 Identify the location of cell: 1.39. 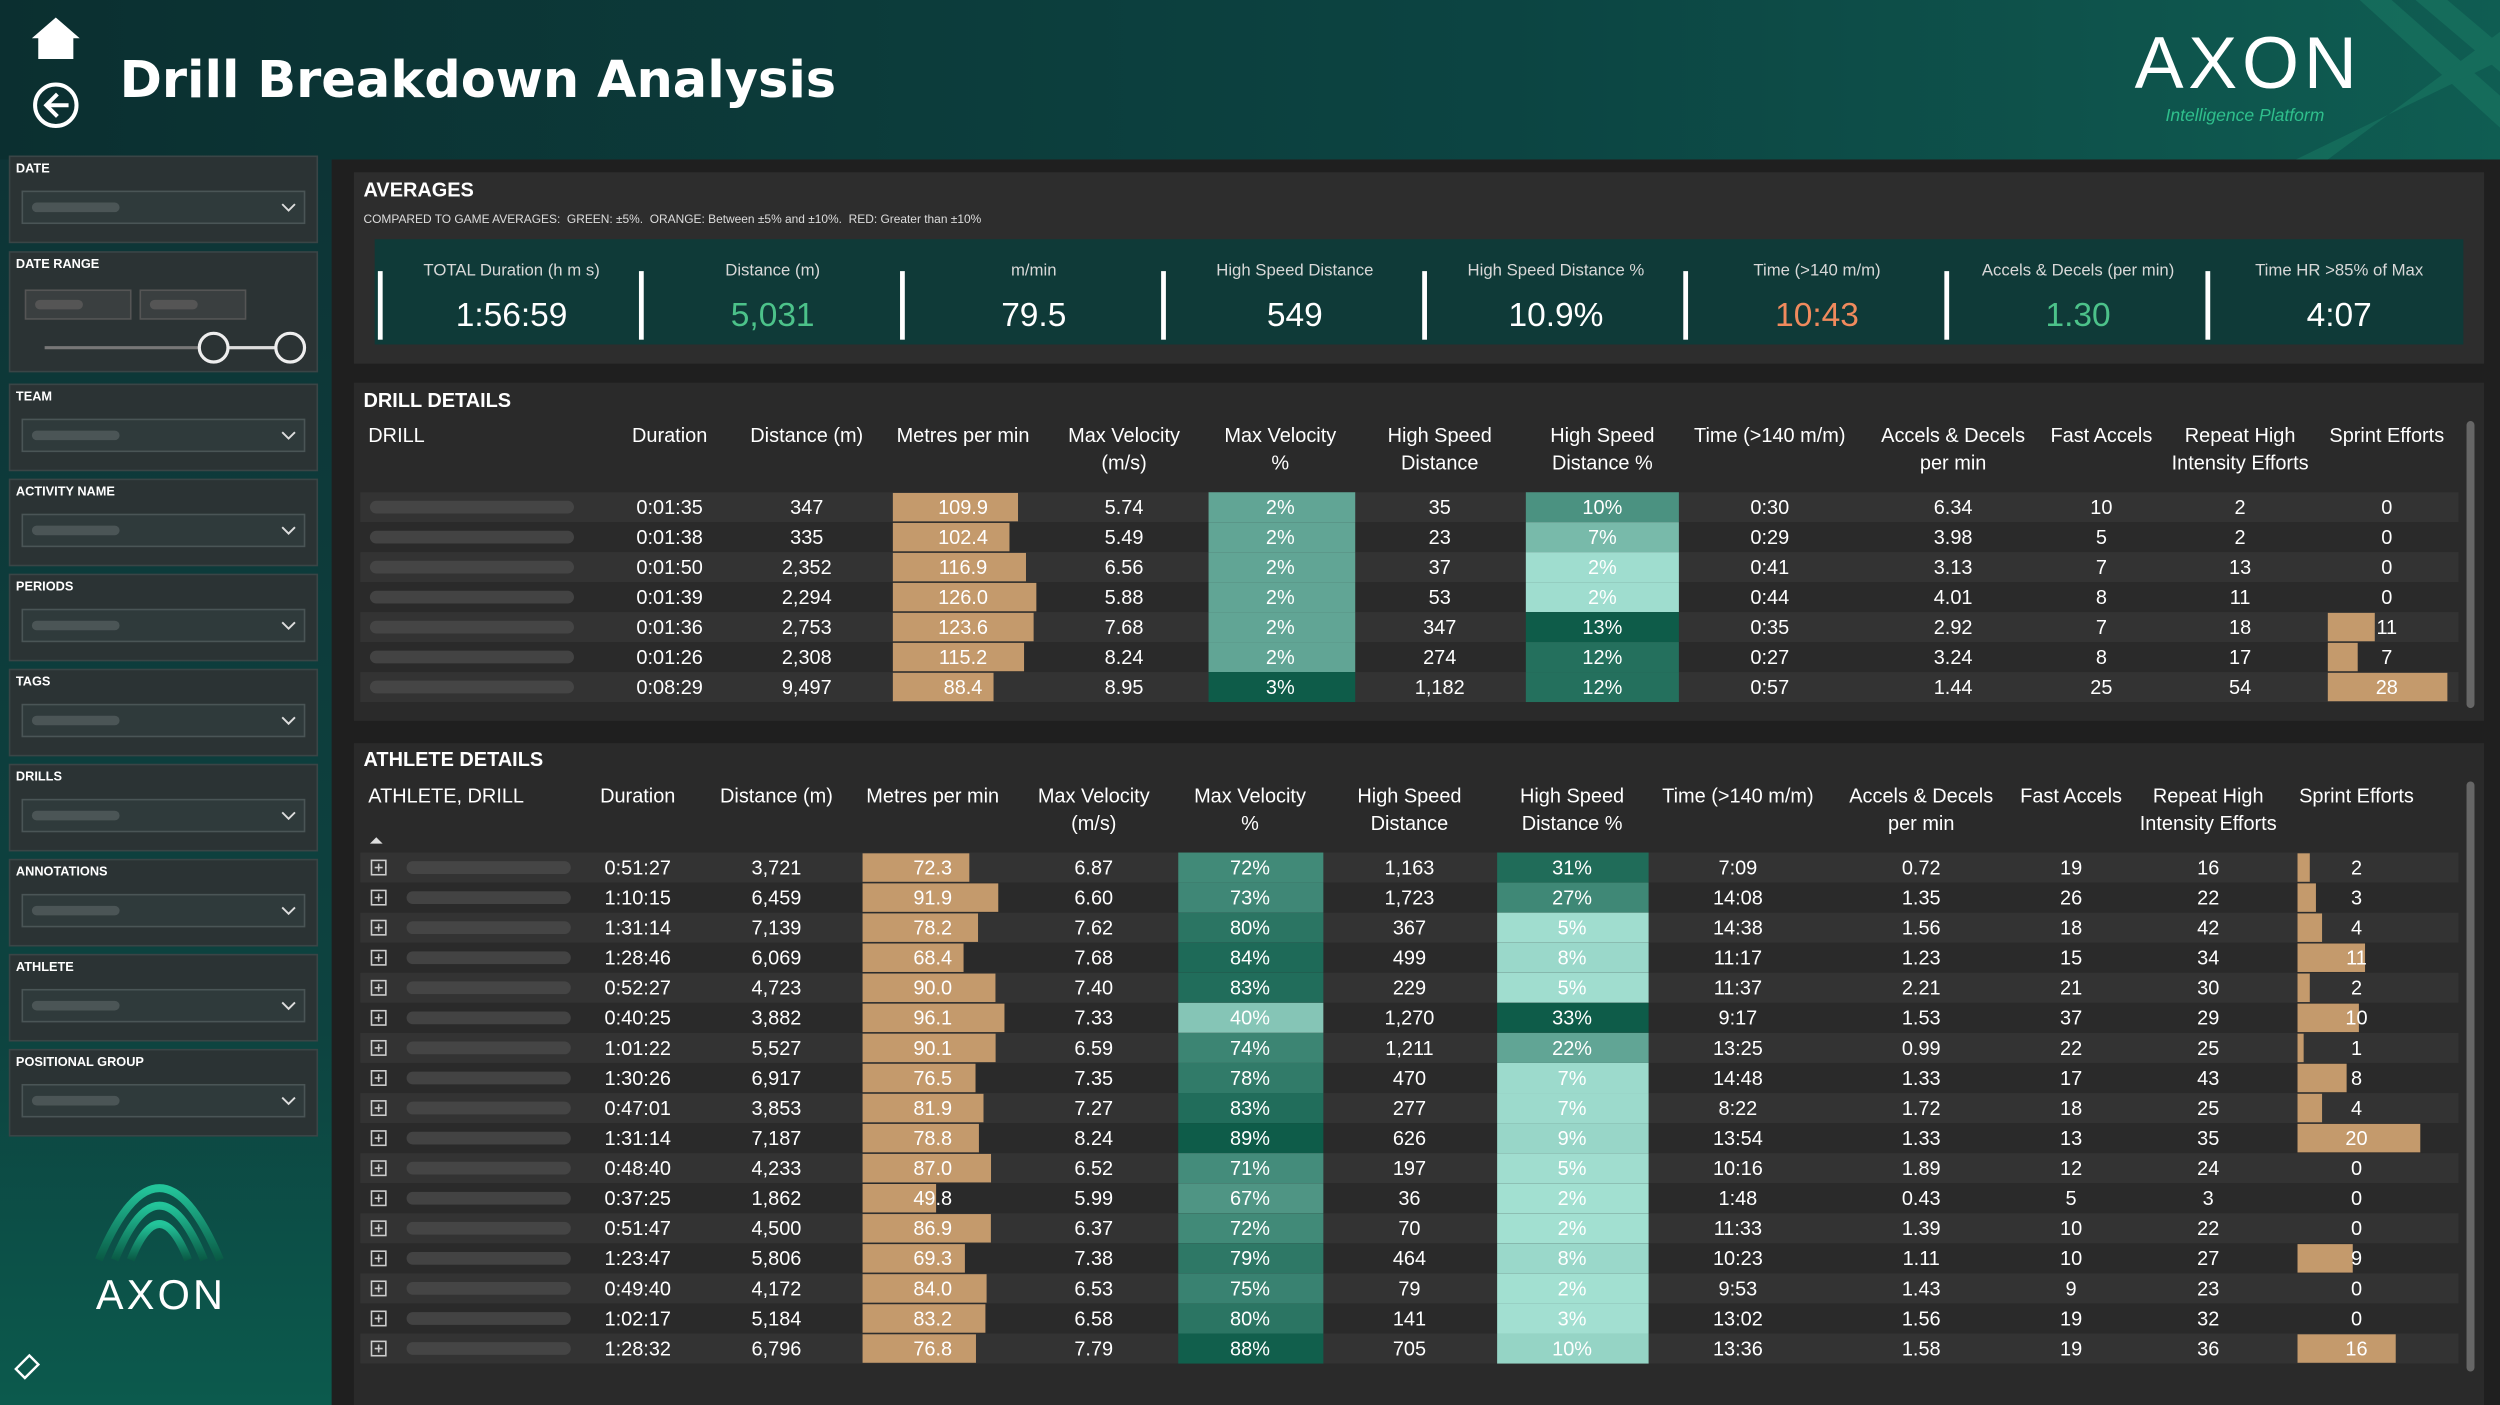
(1921, 1229).